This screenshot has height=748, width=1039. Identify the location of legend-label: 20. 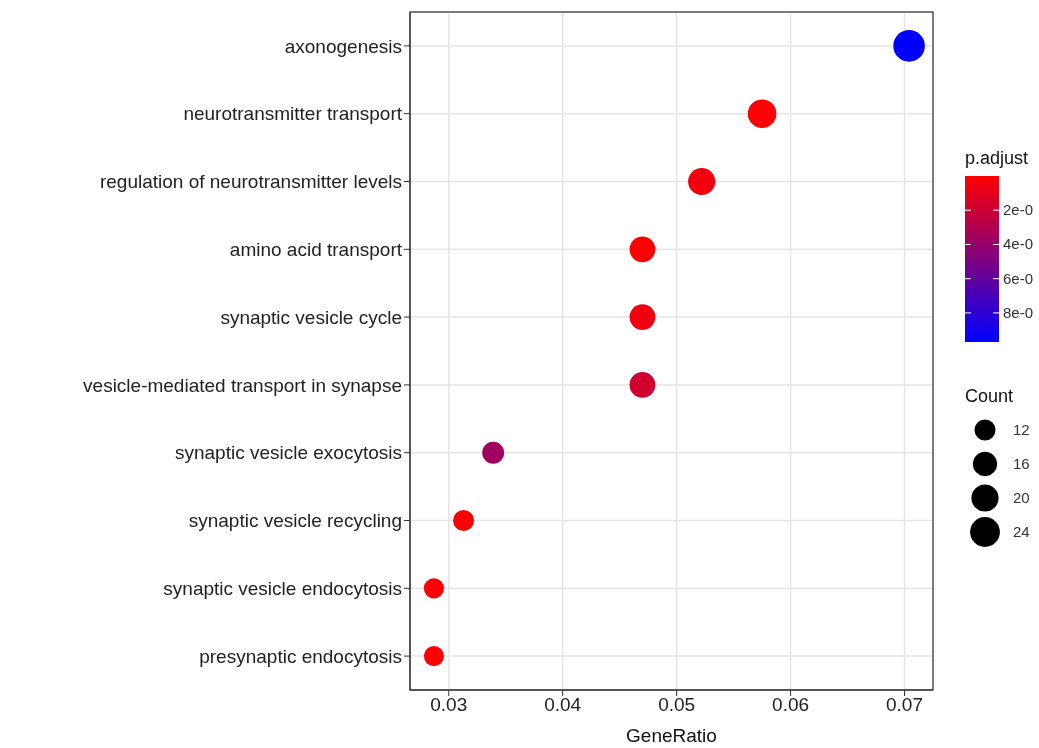
(1021, 497).